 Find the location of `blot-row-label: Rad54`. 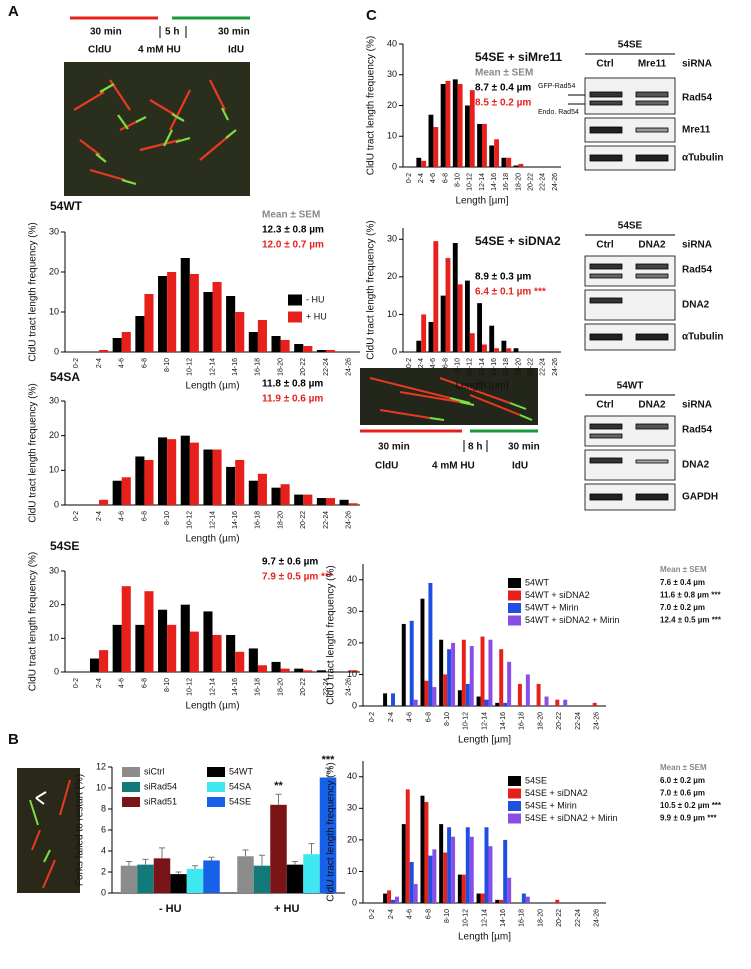

blot-row-label: Rad54 is located at coordinates (697, 98).